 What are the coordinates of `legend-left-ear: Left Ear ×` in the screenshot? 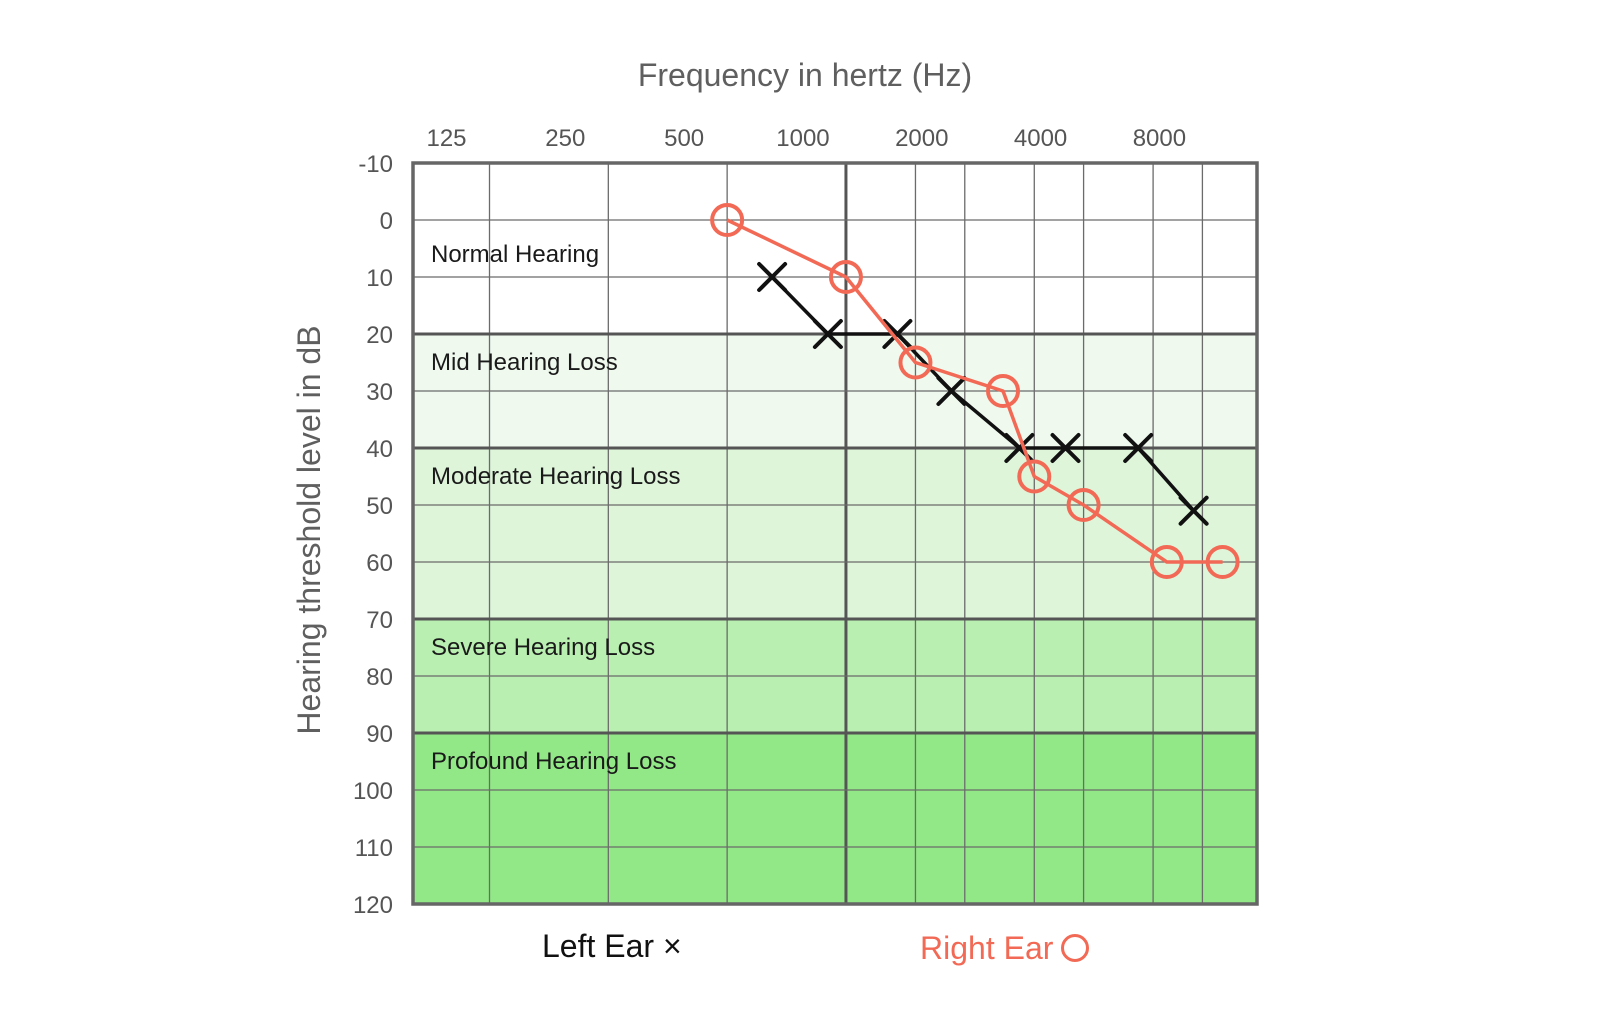 It's located at (612, 946).